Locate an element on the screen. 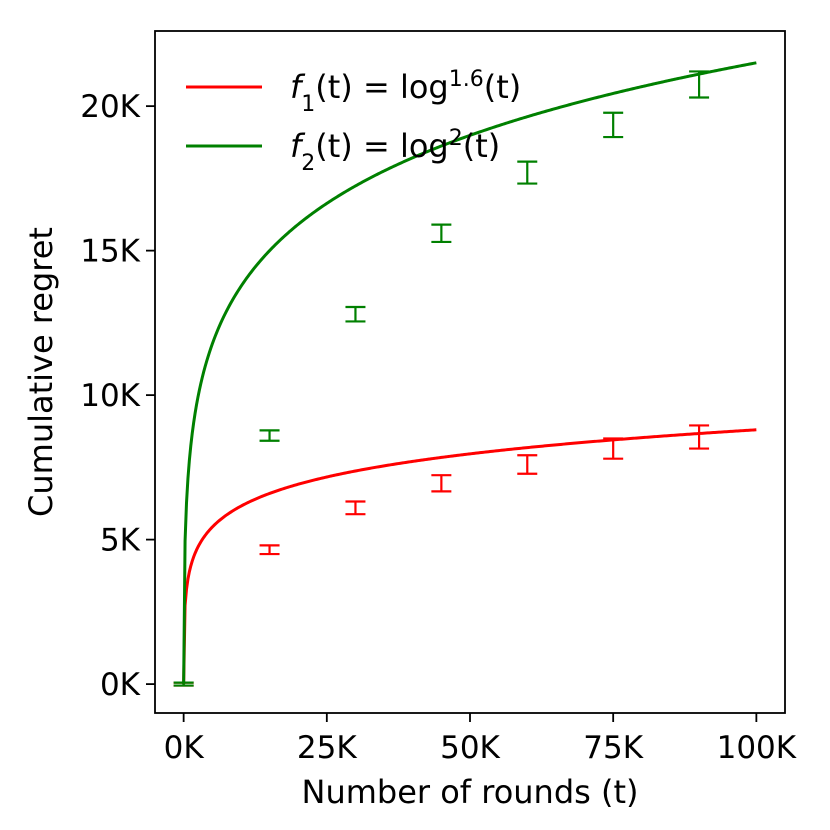  y-tick-label-4: 20K is located at coordinates (110, 107).